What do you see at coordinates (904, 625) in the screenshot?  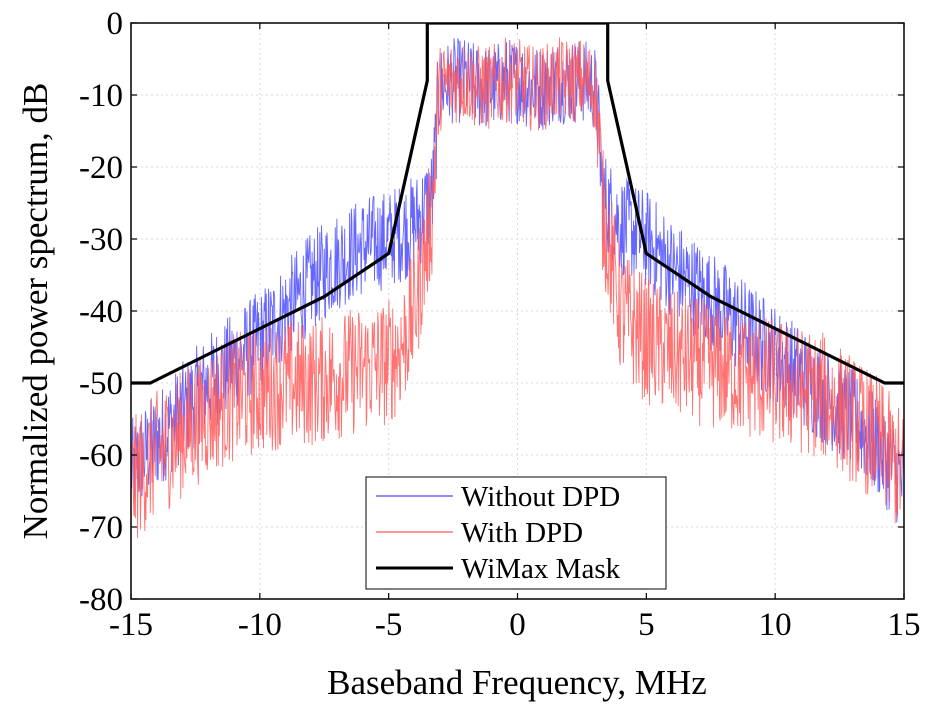 I see `x-tick-label: 15` at bounding box center [904, 625].